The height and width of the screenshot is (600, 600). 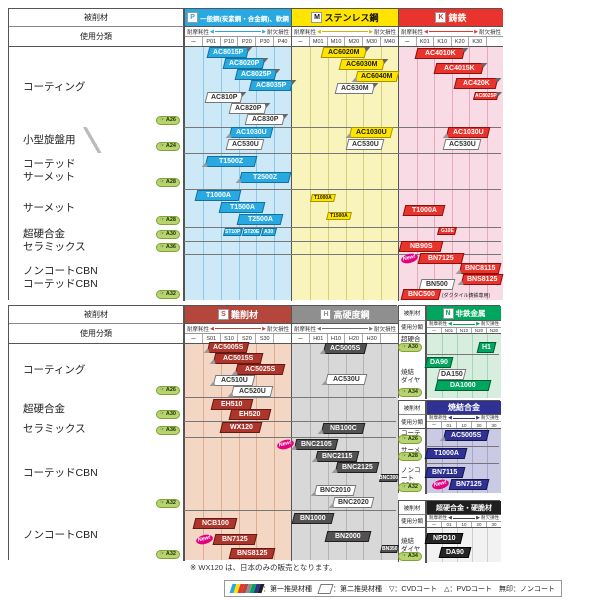 I want to click on grade-label: AC810P, so click(x=224, y=97).